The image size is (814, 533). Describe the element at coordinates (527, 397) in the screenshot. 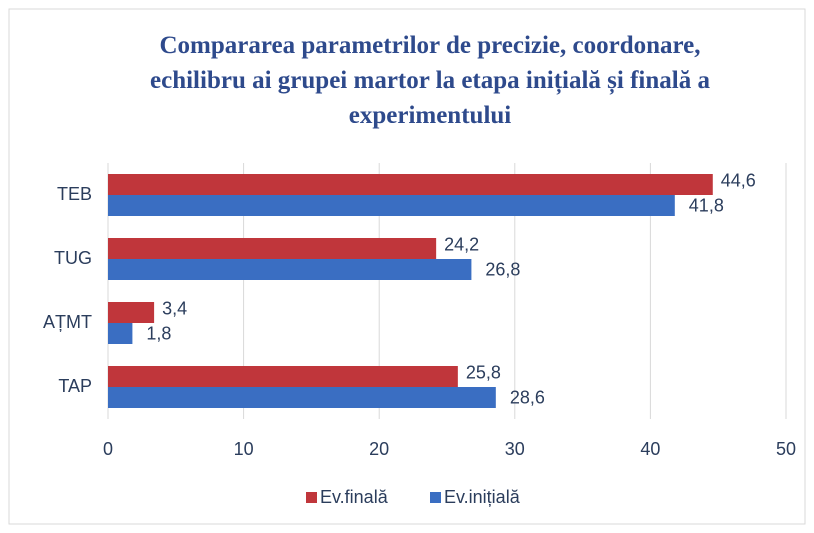

I see `value-label: 28,6` at that location.